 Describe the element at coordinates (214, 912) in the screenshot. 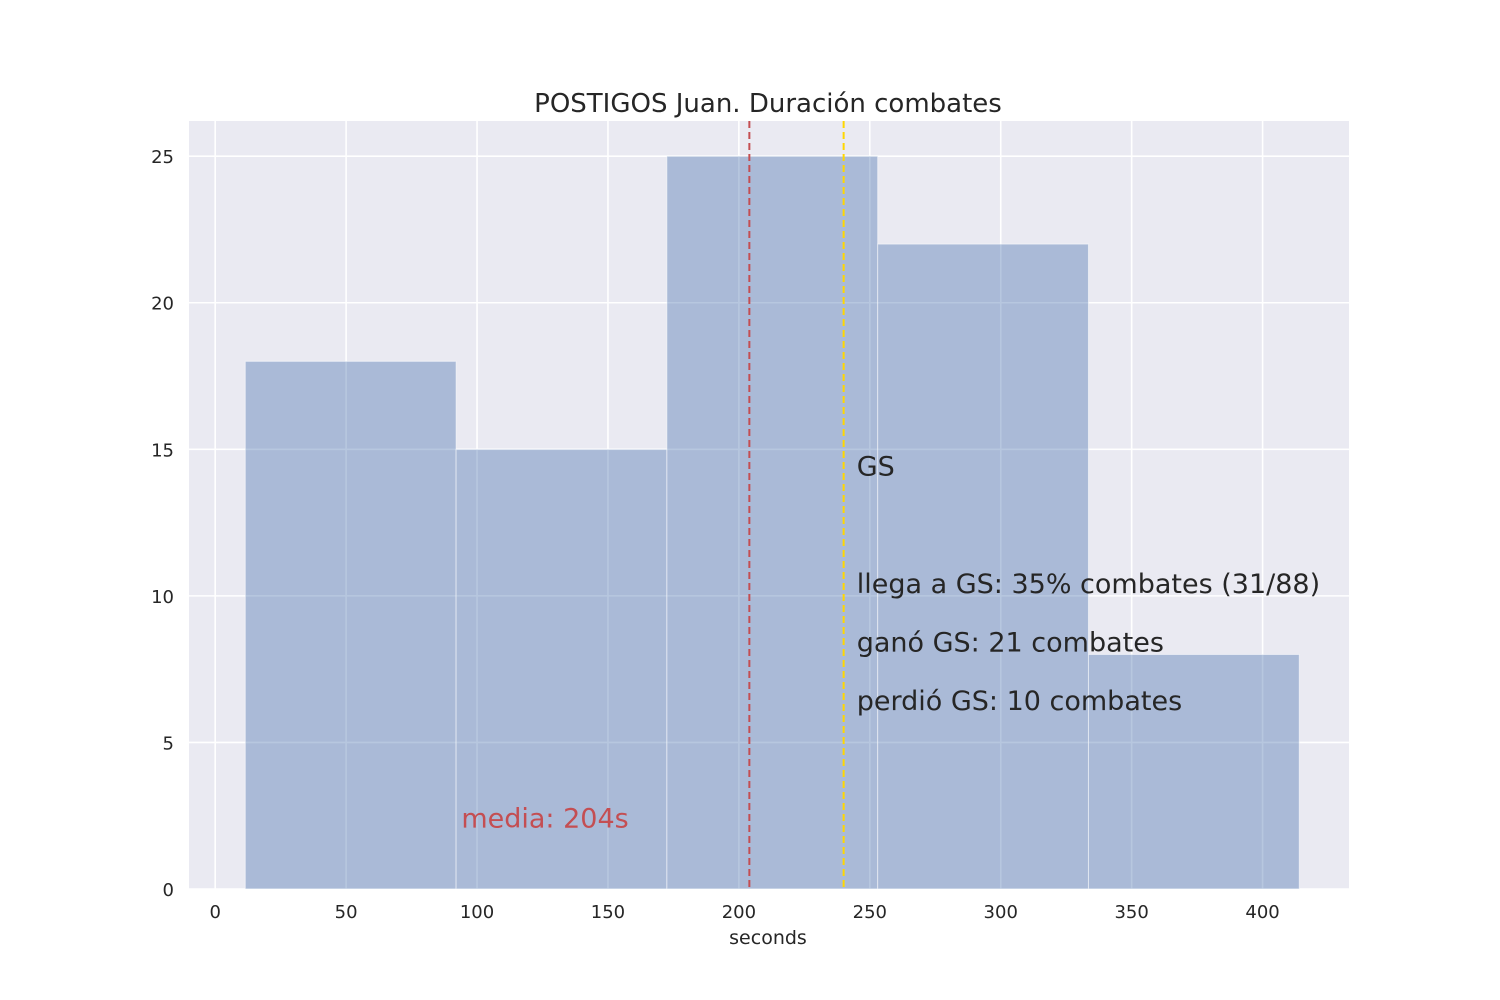

I see `x-tick-label: 0` at that location.